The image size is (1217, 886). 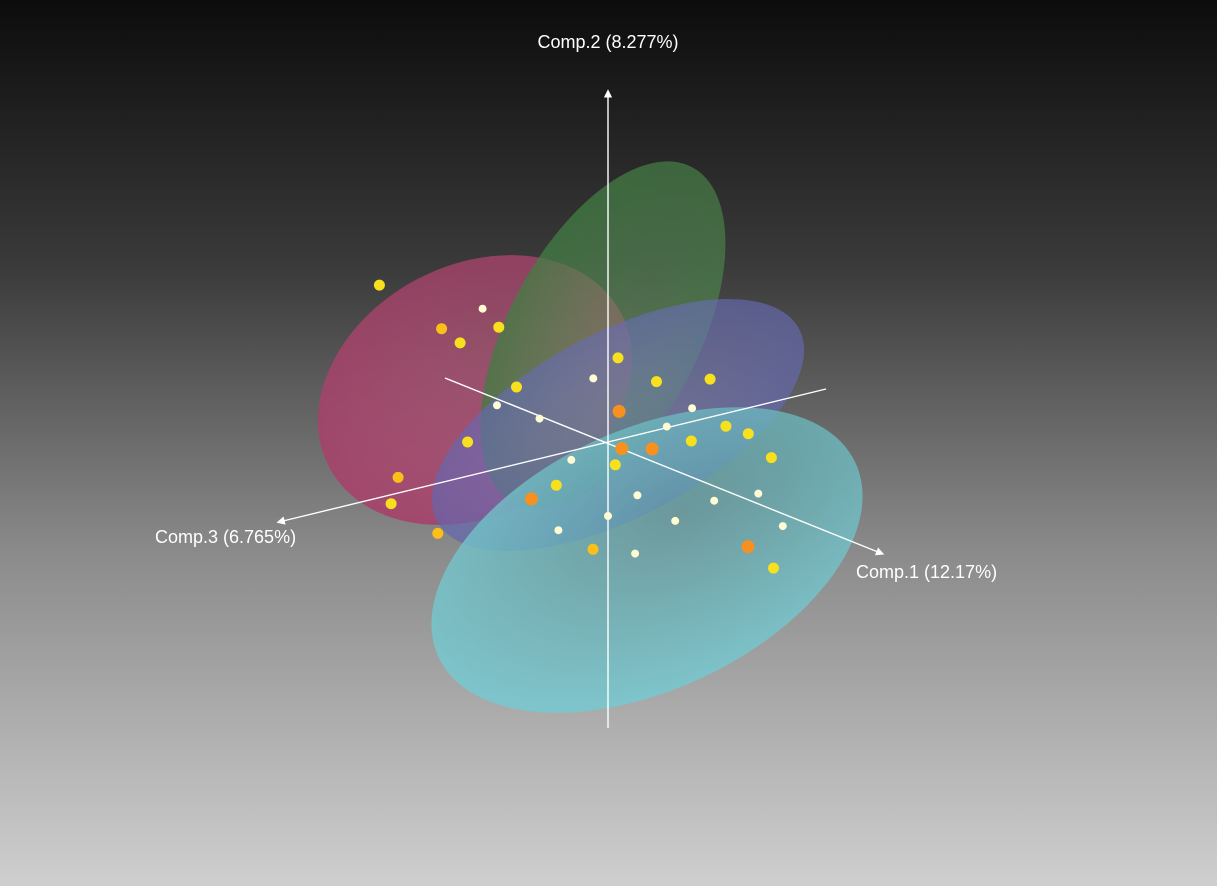 I want to click on axis-label-comp2: Comp.2 (8.277%), so click(x=607, y=42).